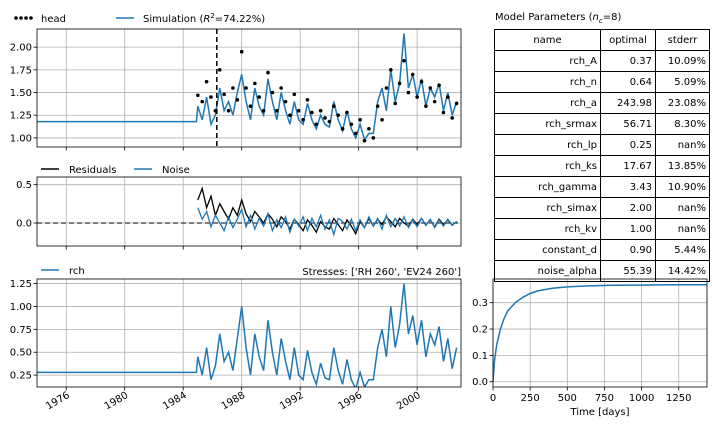 This screenshot has height=424, width=712. Describe the element at coordinates (480, 382) in the screenshot. I see `step-panel-ytick-label: 0.0` at that location.